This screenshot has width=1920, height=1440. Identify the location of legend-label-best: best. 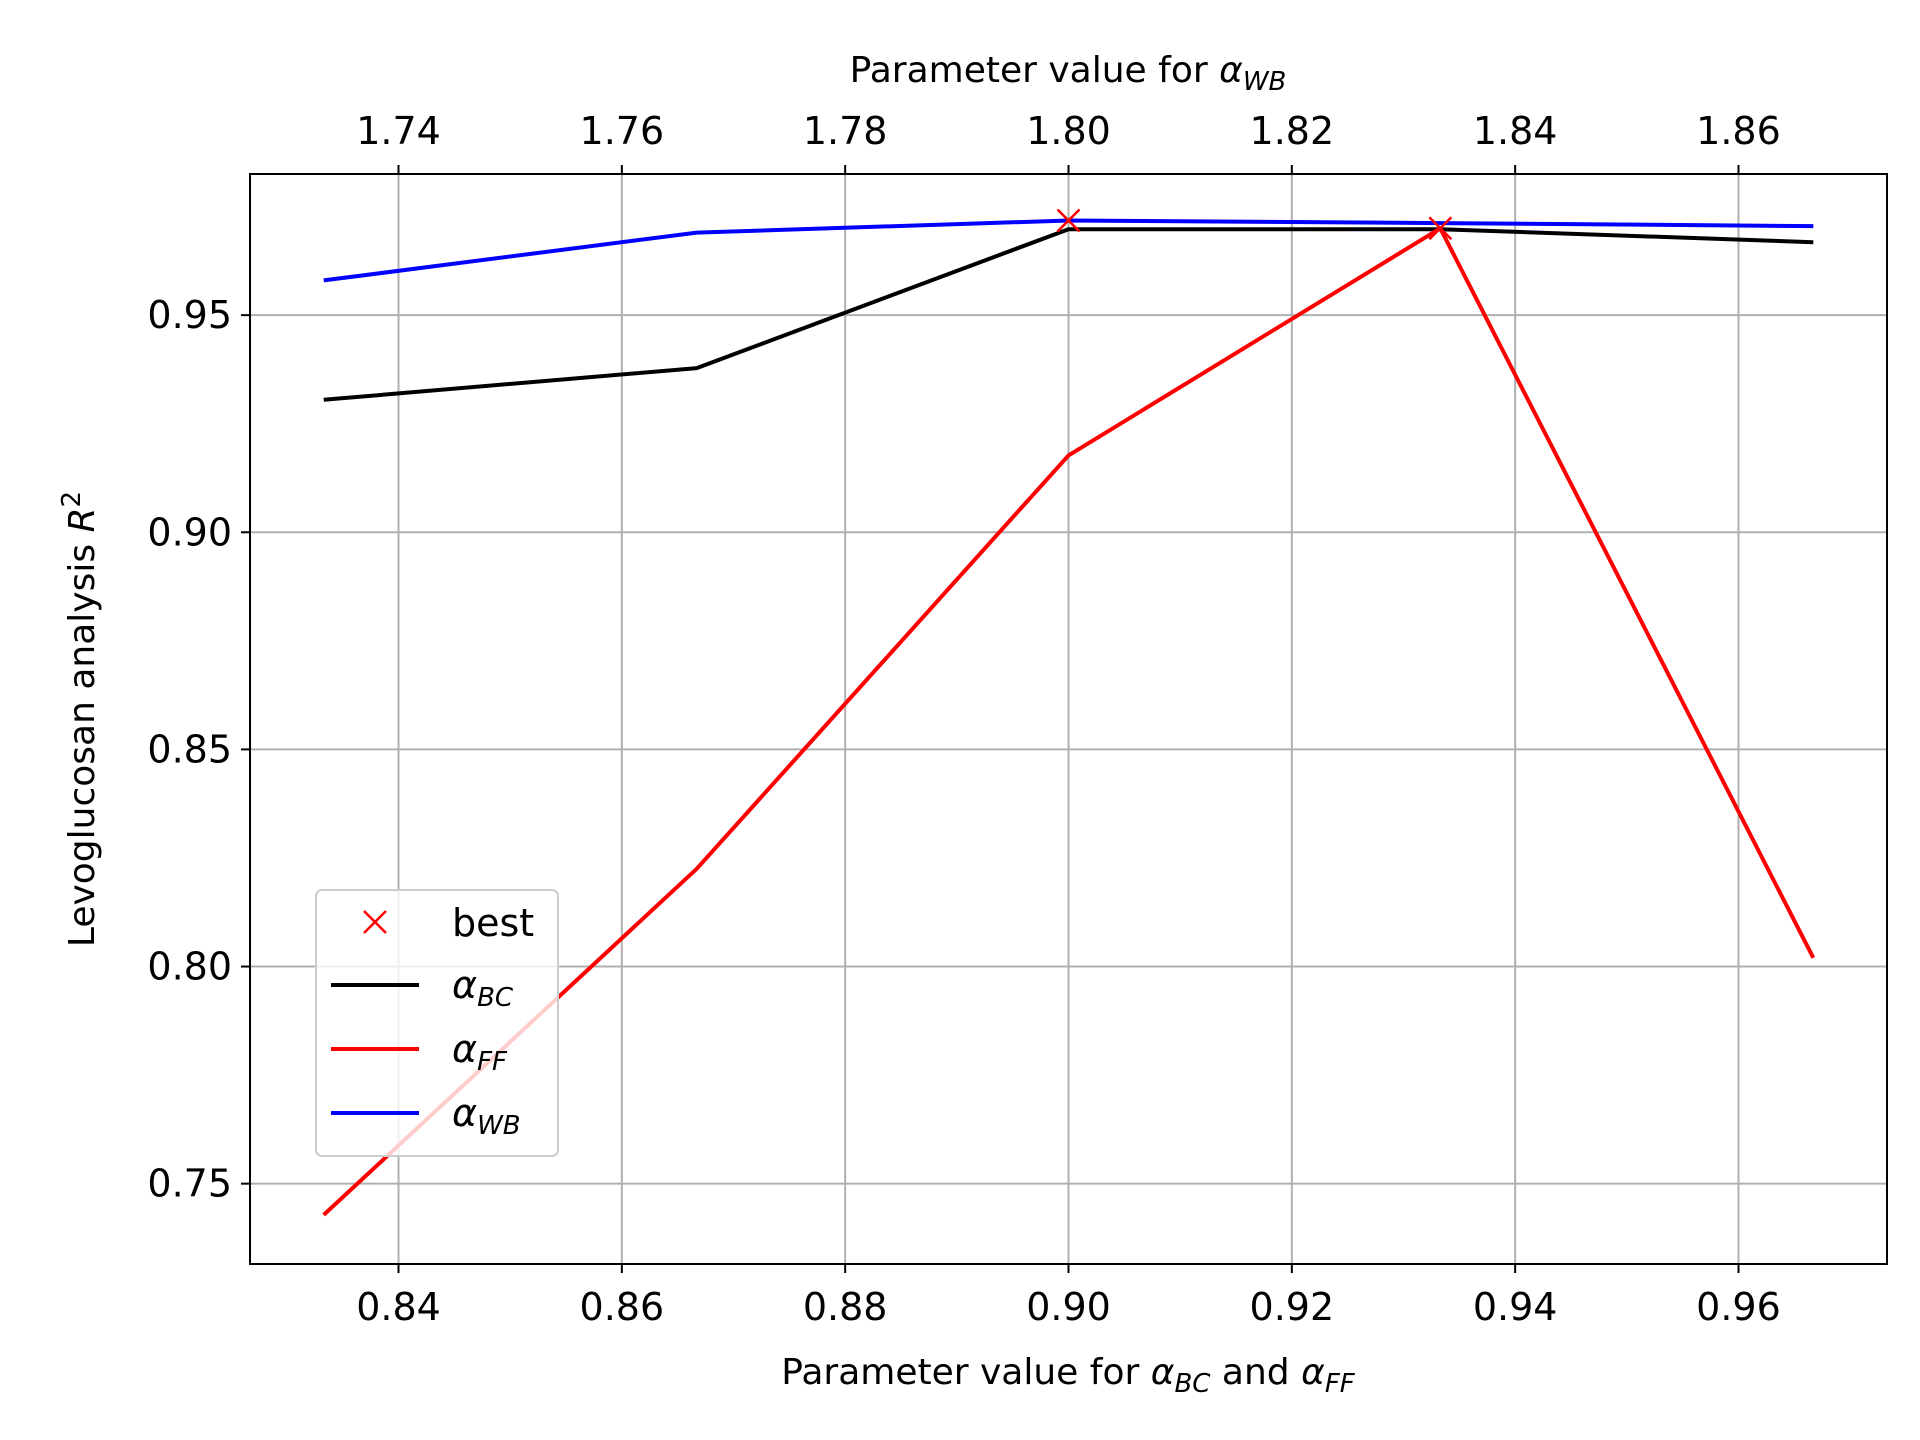
(493, 923).